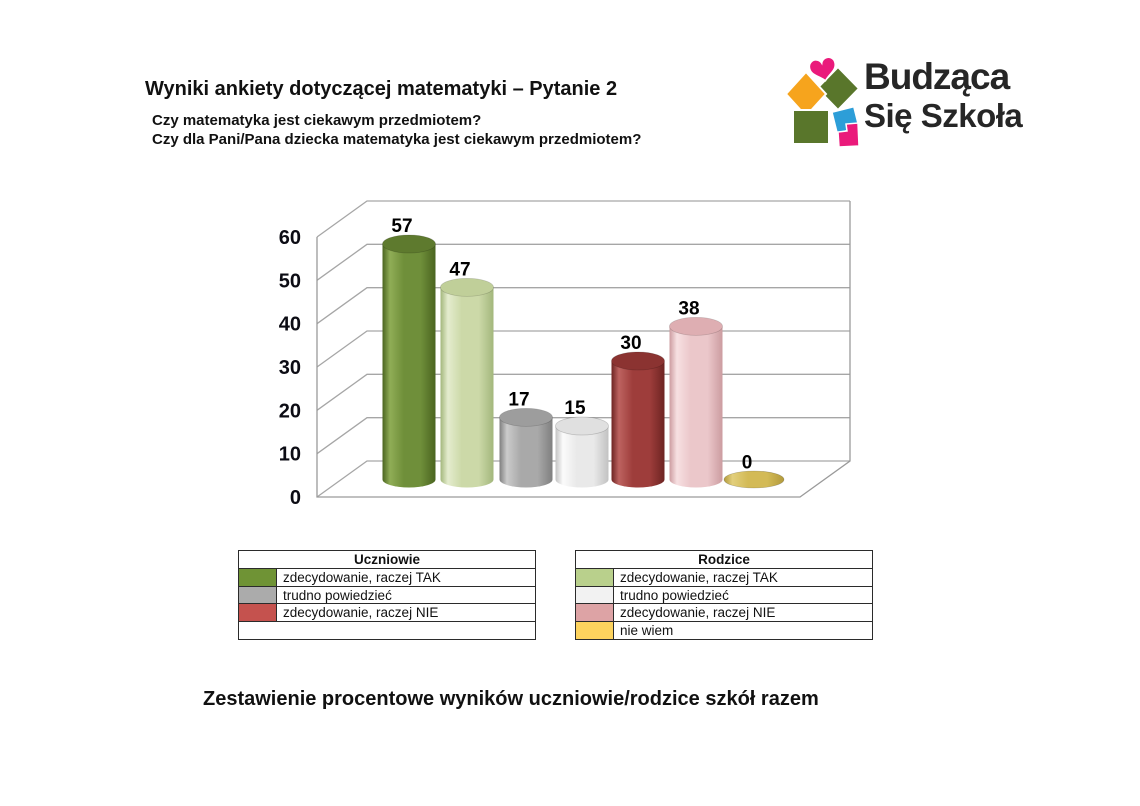 This screenshot has height=806, width=1140. I want to click on school-logo-icon, so click(823, 102).